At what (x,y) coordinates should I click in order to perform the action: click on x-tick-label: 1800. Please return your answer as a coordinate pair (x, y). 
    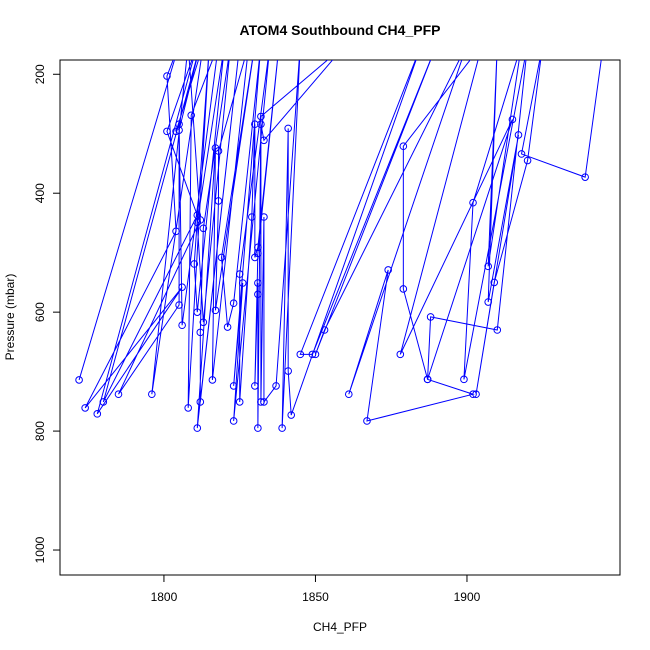
    Looking at the image, I should click on (164, 597).